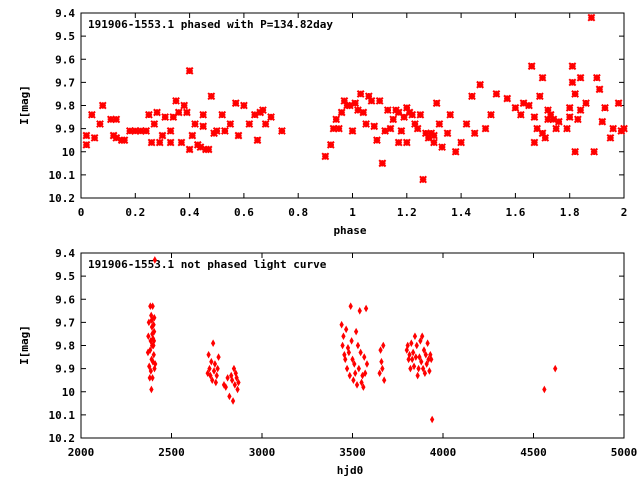 This screenshot has width=640, height=480. Describe the element at coordinates (65, 299) in the screenshot. I see `y-tick-label: 9.6` at that location.